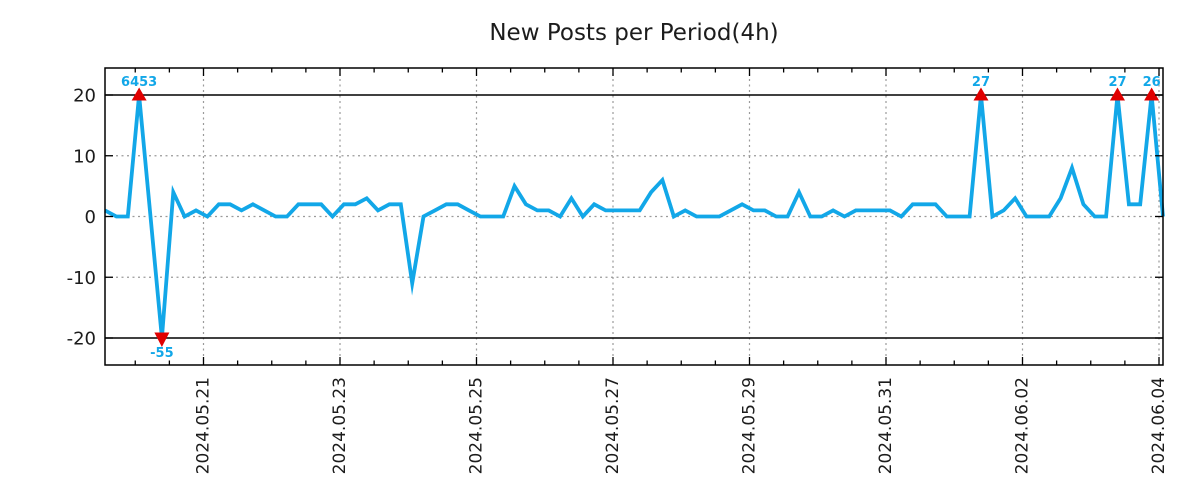 The width and height of the screenshot is (1200, 500). I want to click on x-axis-tick-label: 2024.05.25, so click(477, 425).